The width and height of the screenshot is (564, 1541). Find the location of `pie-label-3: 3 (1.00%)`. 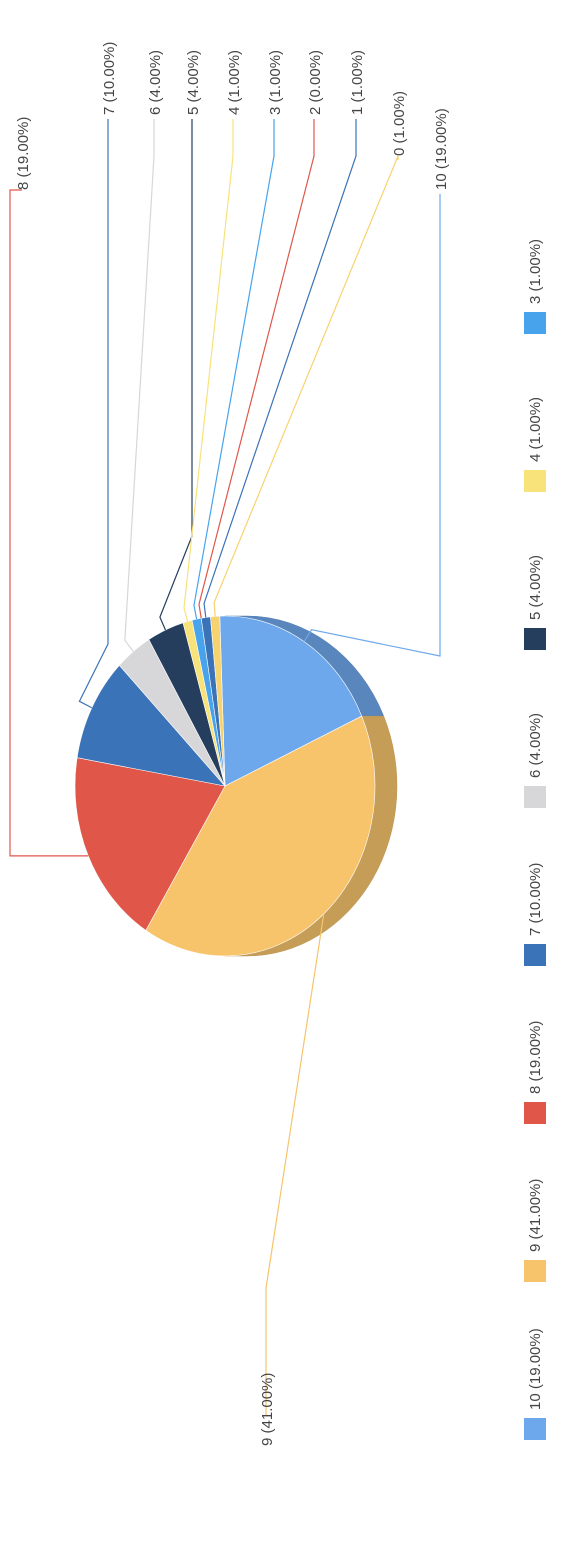

pie-label-3: 3 (1.00%) is located at coordinates (275, 82).